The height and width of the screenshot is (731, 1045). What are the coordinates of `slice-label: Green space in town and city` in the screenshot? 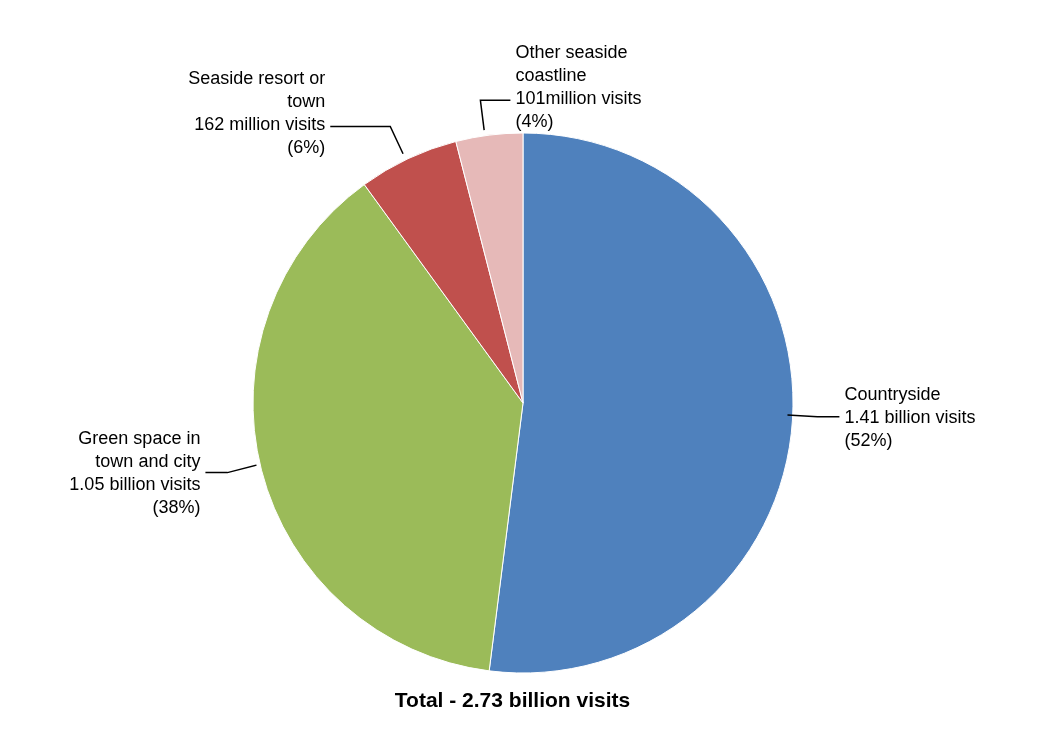 It's located at (139, 450).